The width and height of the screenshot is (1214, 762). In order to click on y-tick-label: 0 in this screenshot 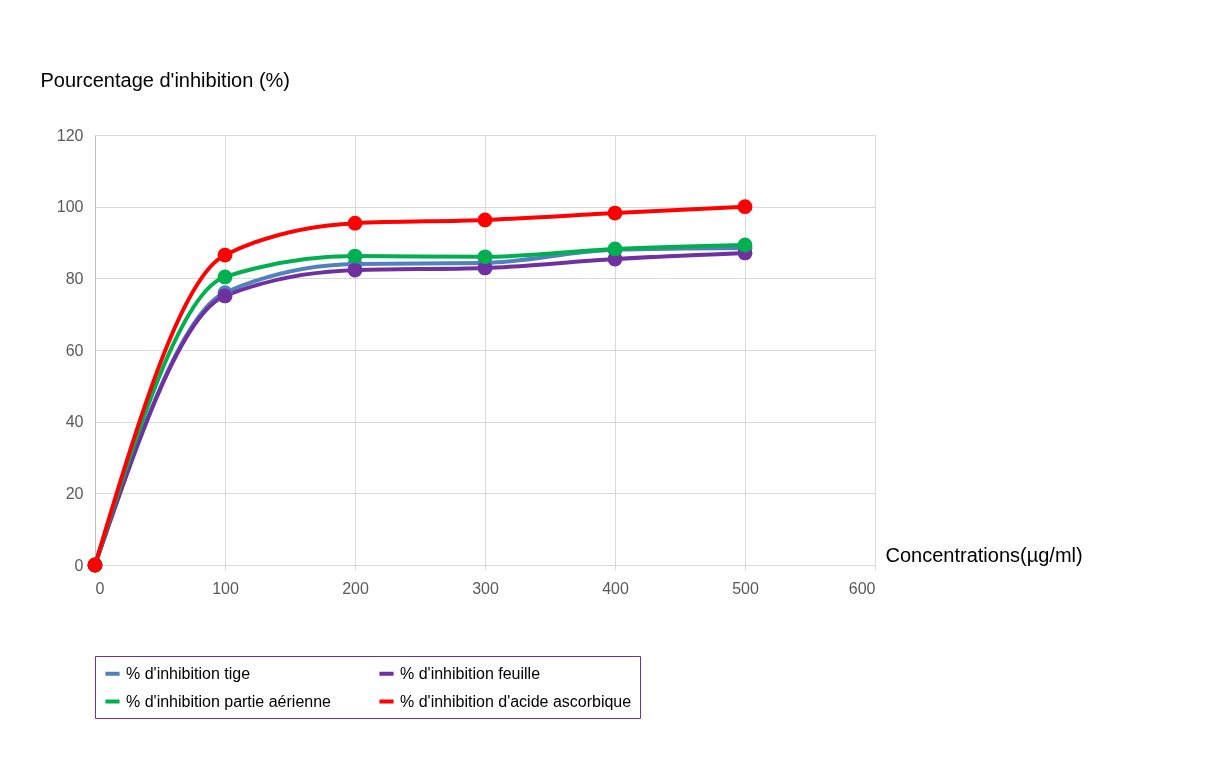, I will do `click(79, 565)`.